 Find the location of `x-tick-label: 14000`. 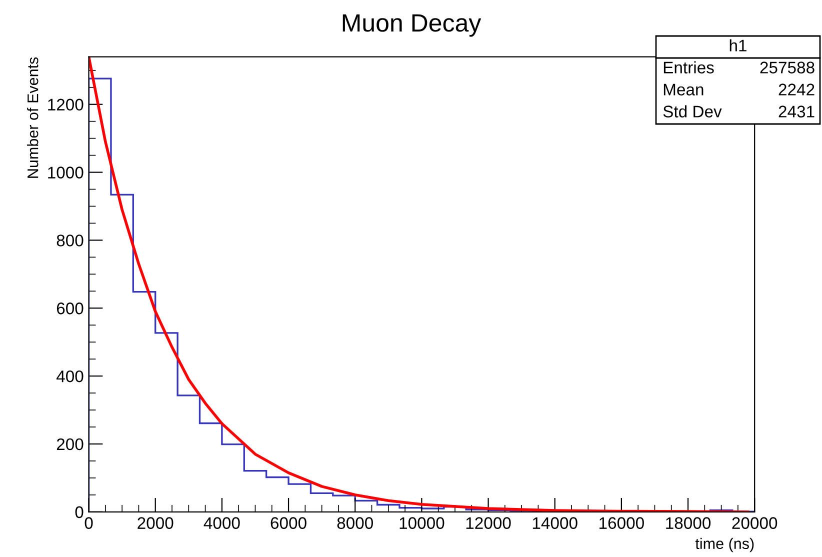

x-tick-label: 14000 is located at coordinates (555, 523).